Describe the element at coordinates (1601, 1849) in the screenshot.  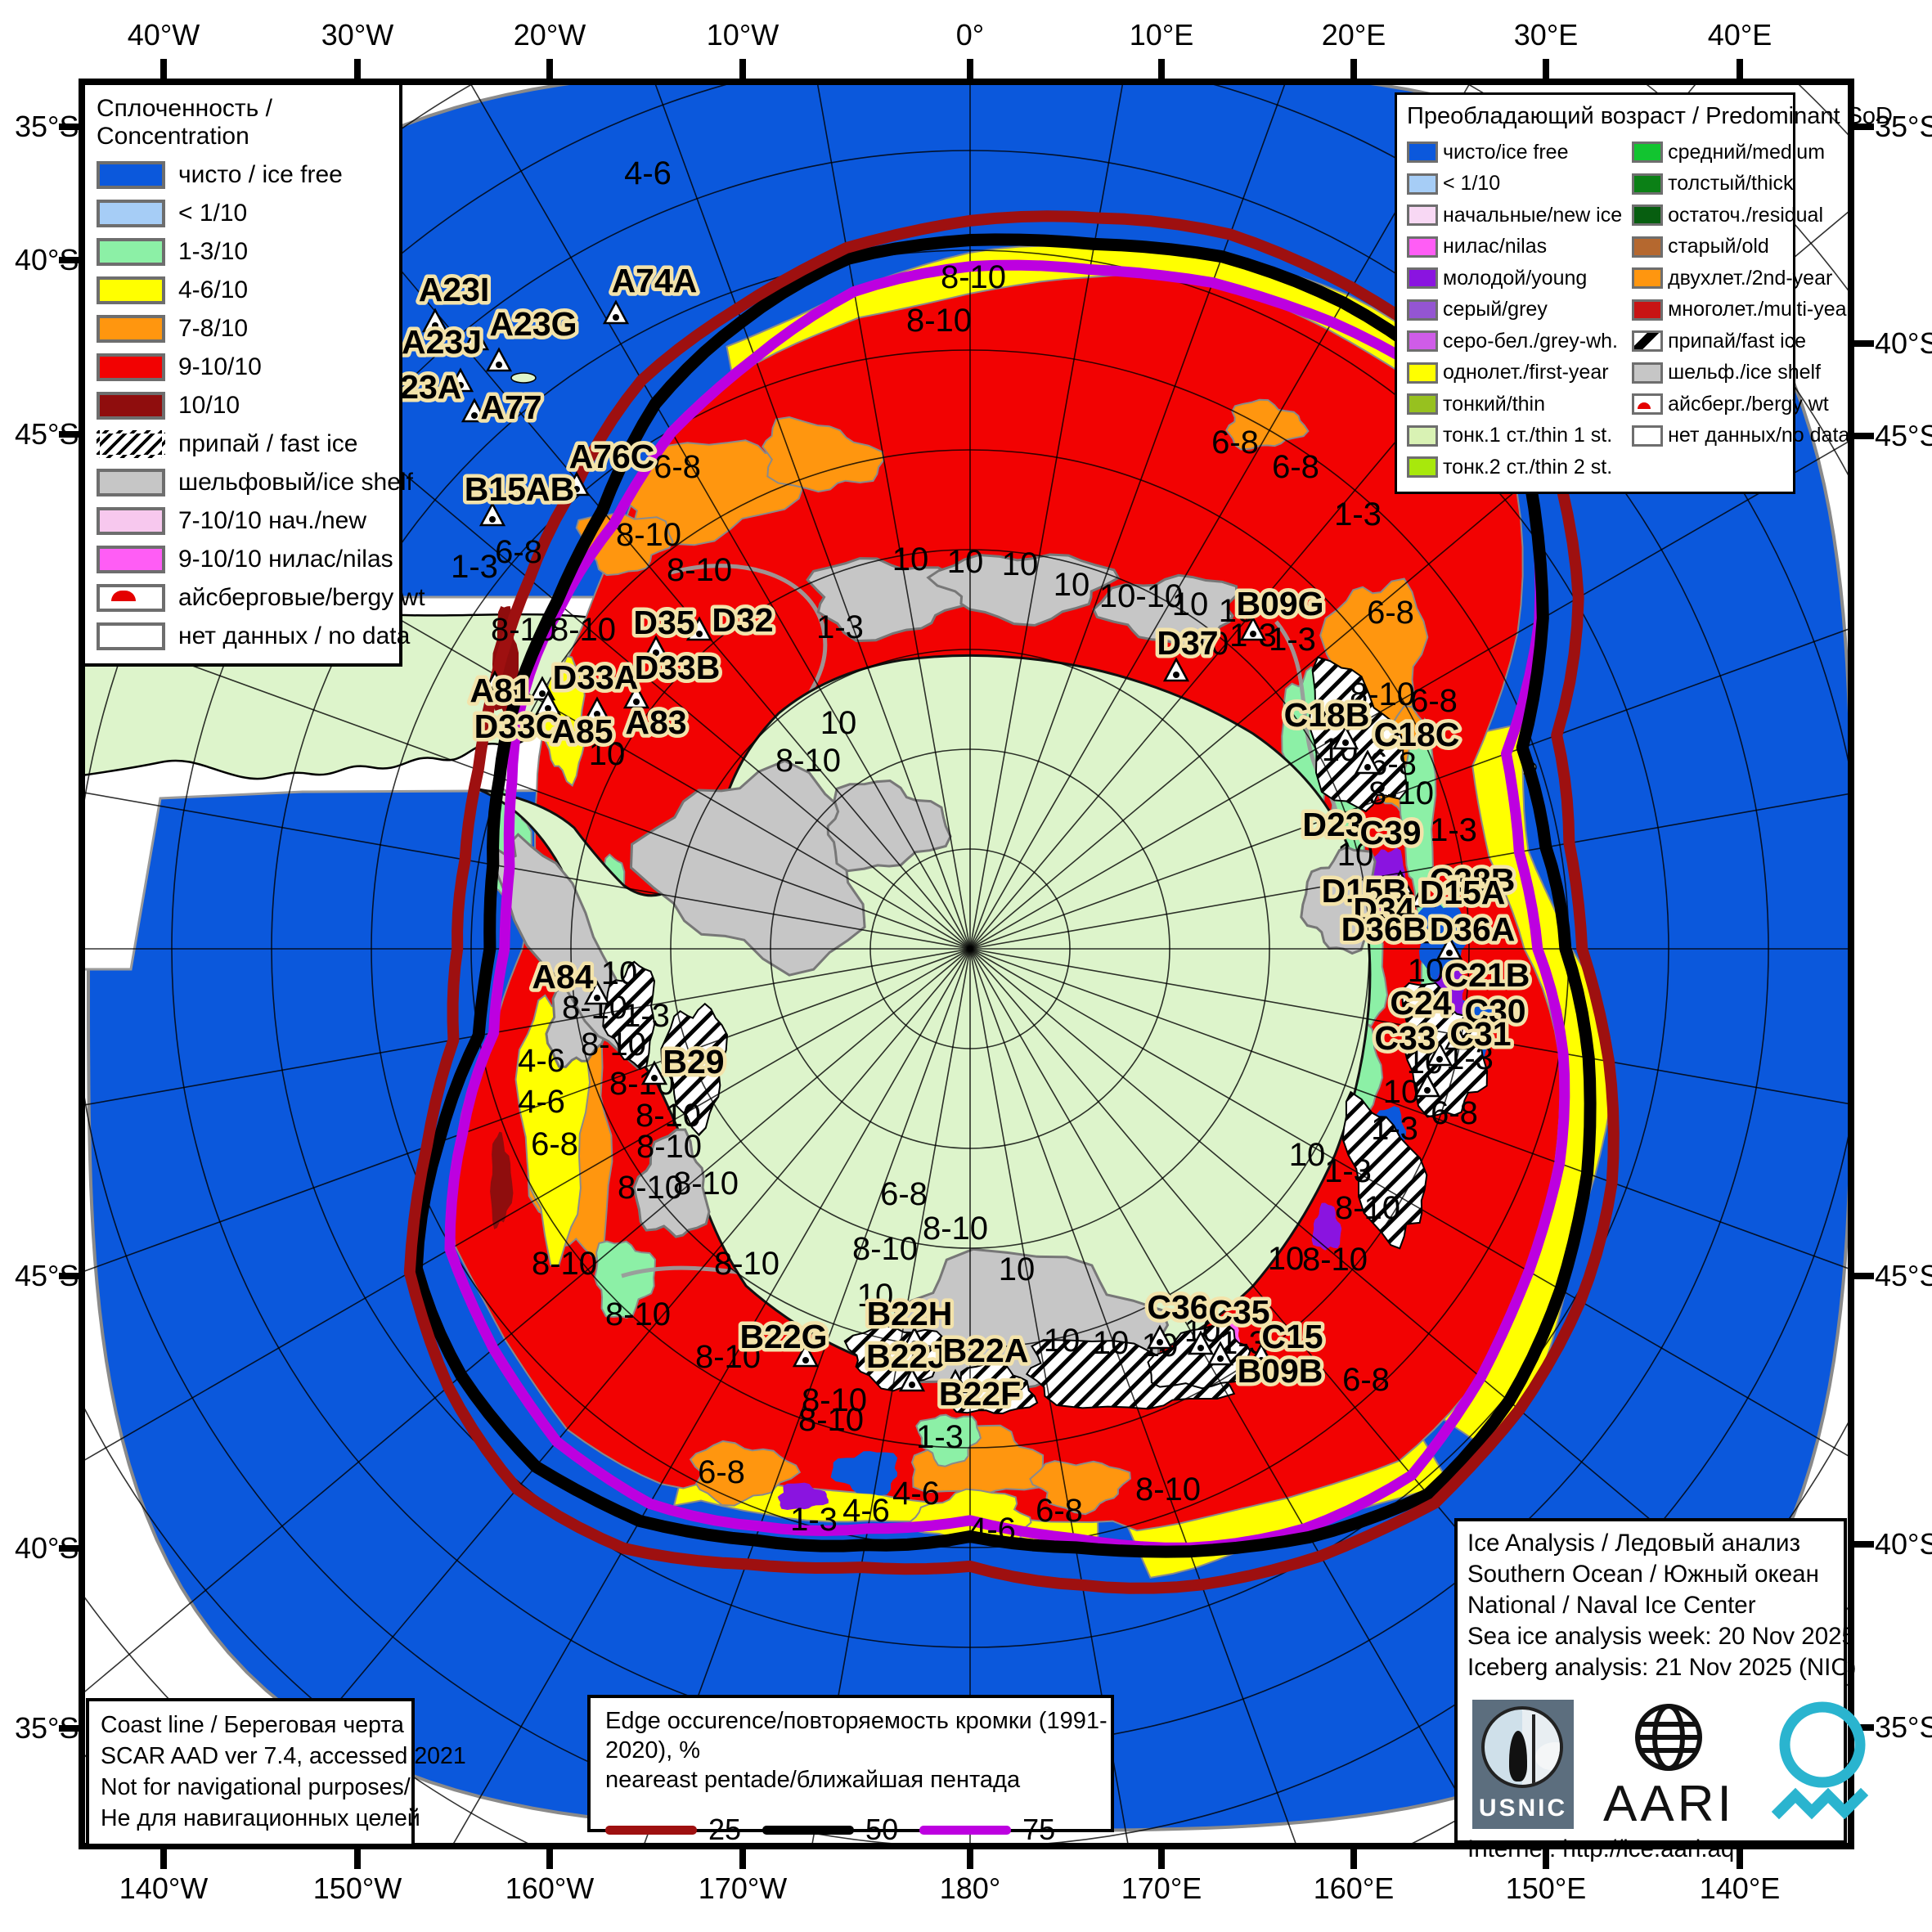
I see `internet-link: Internet: http://ice.aari.aq` at that location.